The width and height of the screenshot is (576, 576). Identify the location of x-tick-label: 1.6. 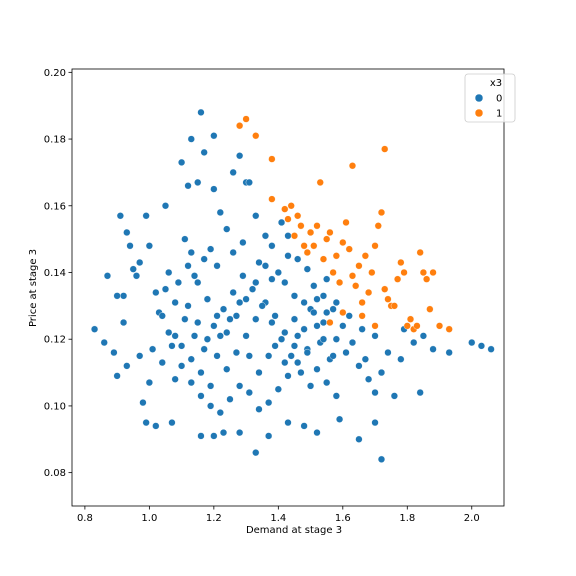
(343, 518).